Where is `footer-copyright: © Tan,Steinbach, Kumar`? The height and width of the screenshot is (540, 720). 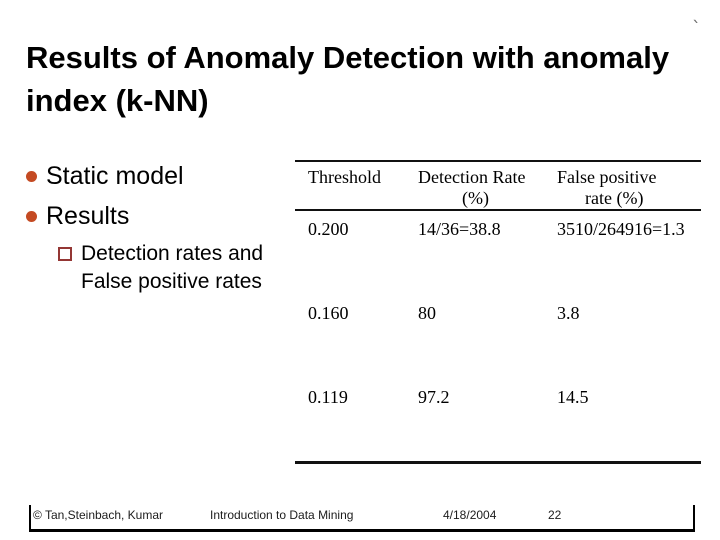 footer-copyright: © Tan,Steinbach, Kumar is located at coordinates (98, 515).